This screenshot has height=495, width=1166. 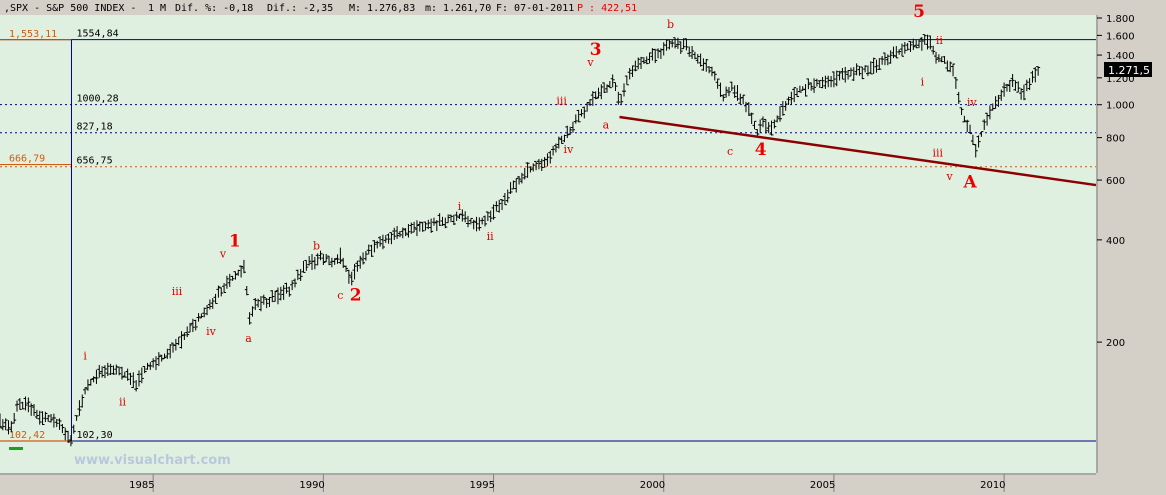 What do you see at coordinates (94, 435) in the screenshot?
I see `level-label: 102,30` at bounding box center [94, 435].